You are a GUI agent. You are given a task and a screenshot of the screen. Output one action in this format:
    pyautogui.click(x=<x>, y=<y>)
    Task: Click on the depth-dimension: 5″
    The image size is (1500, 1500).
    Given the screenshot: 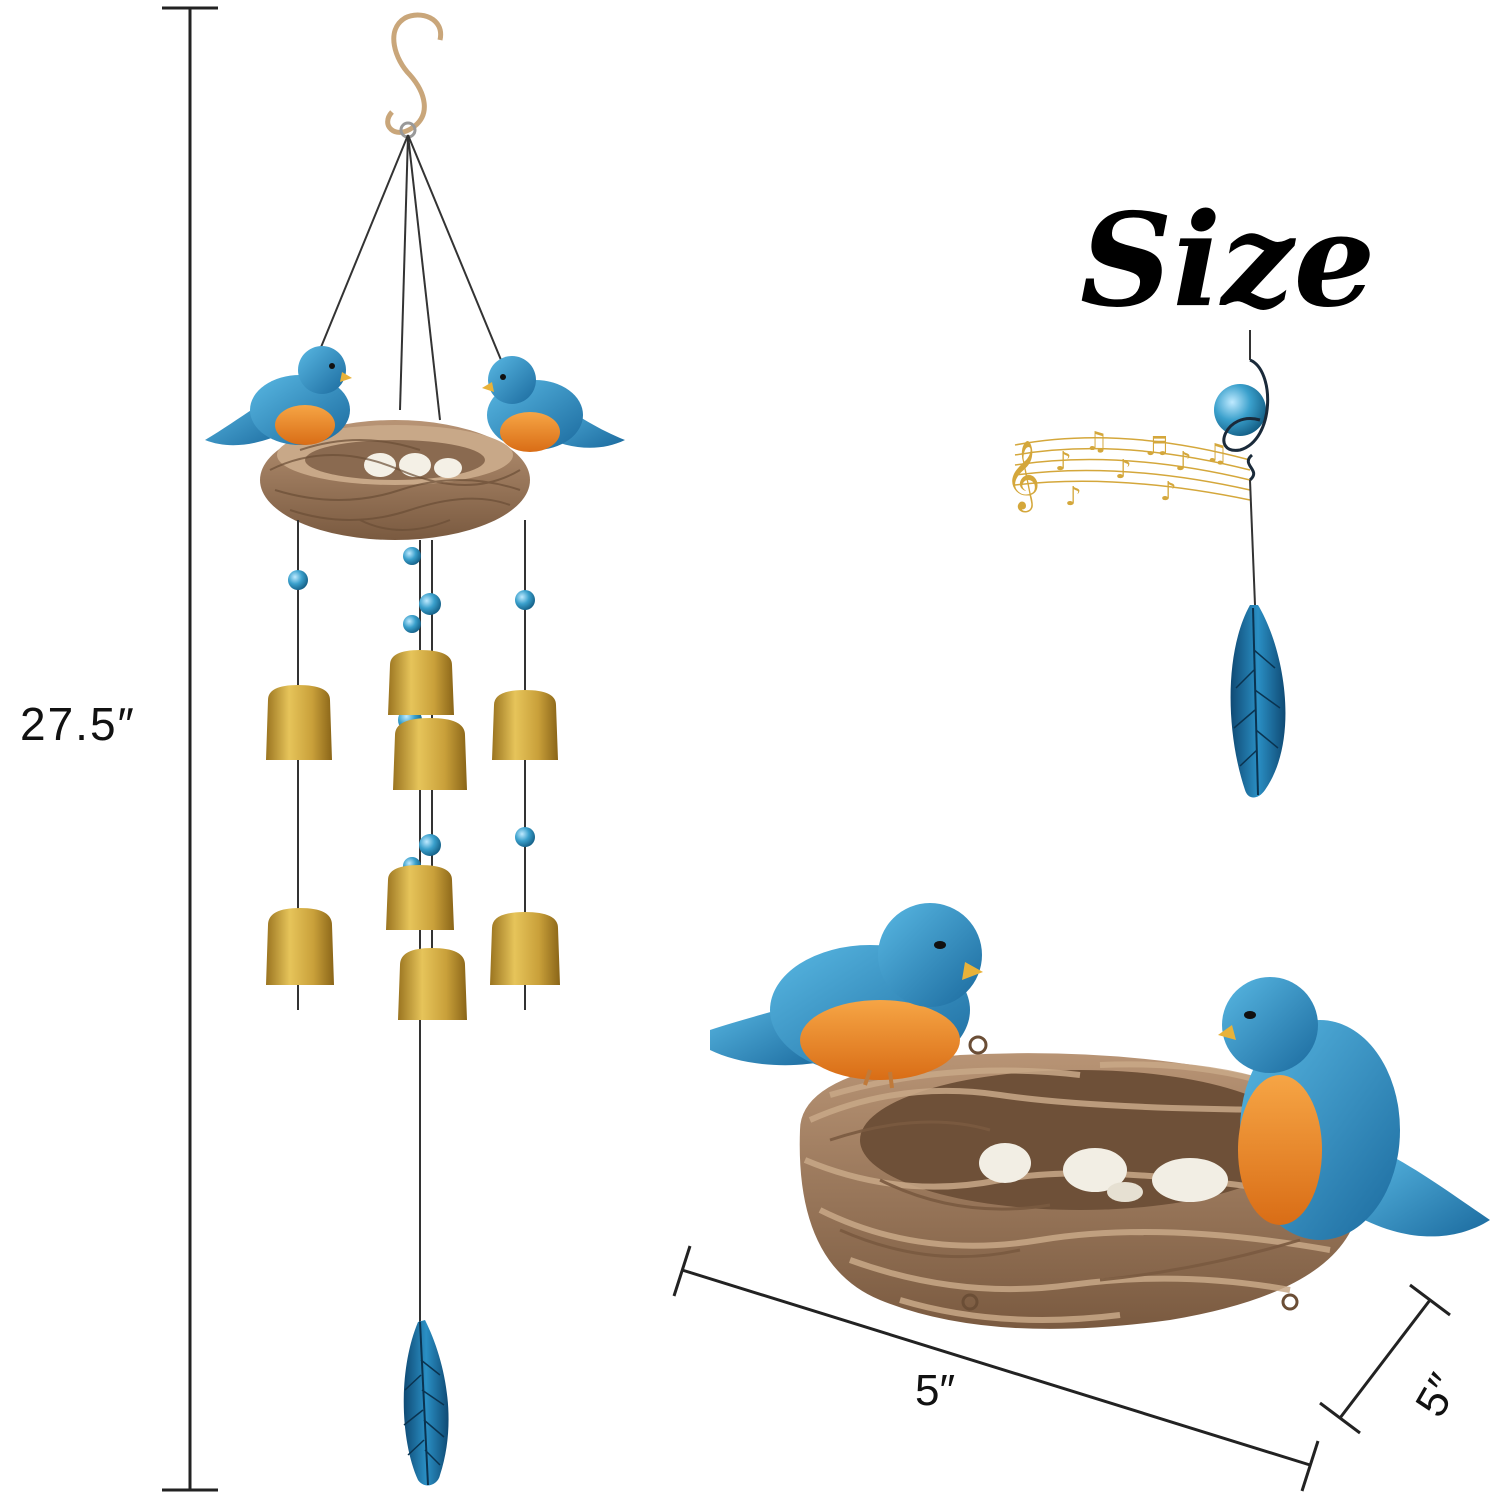 What is the action you would take?
    pyautogui.click(x=1394, y=1359)
    